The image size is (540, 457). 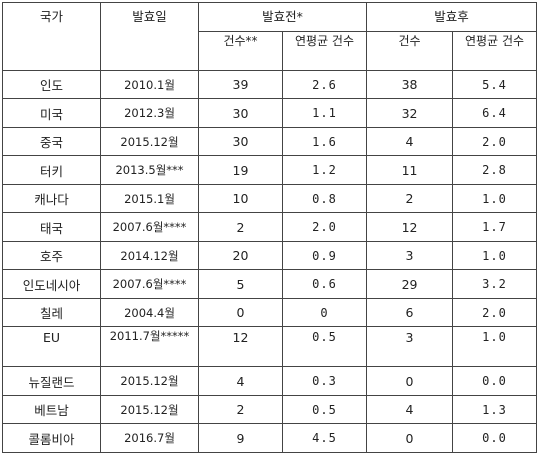 I want to click on table-row: 미국 2012.3월 30 1.1 32 6.4, so click(x=270, y=113).